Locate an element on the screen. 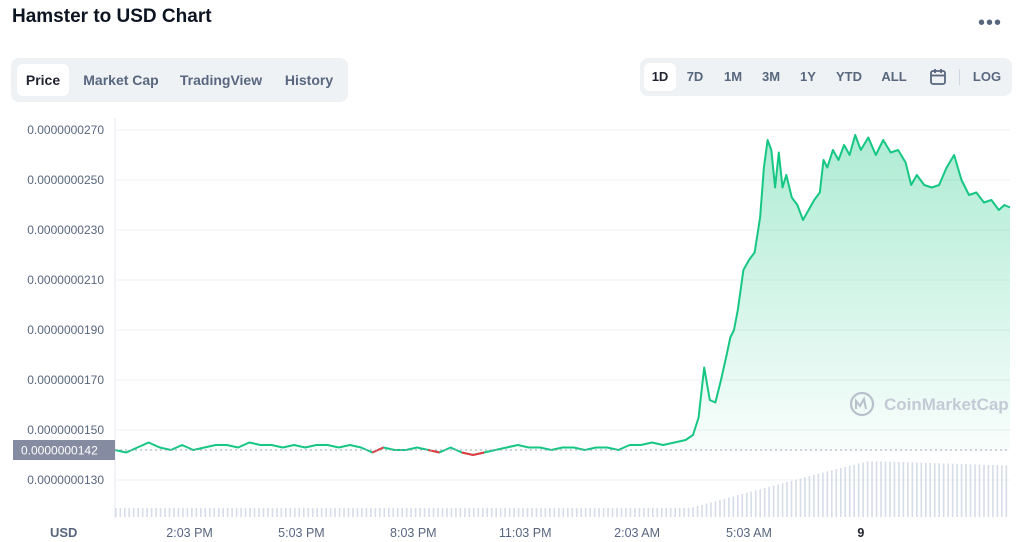  chart-tabs: Price Market Cap TradingView History is located at coordinates (179, 80).